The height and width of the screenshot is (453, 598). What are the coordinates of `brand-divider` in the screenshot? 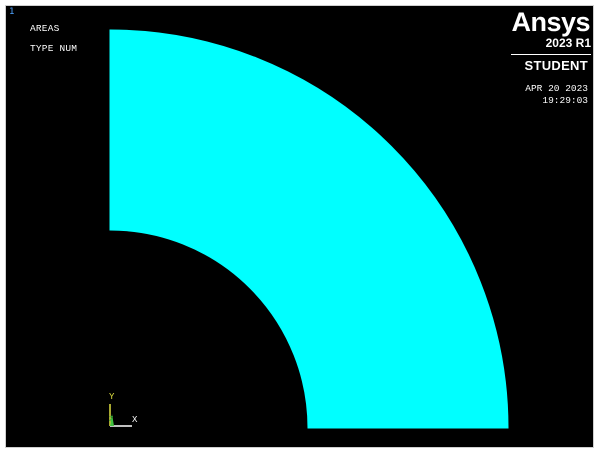 It's located at (551, 54).